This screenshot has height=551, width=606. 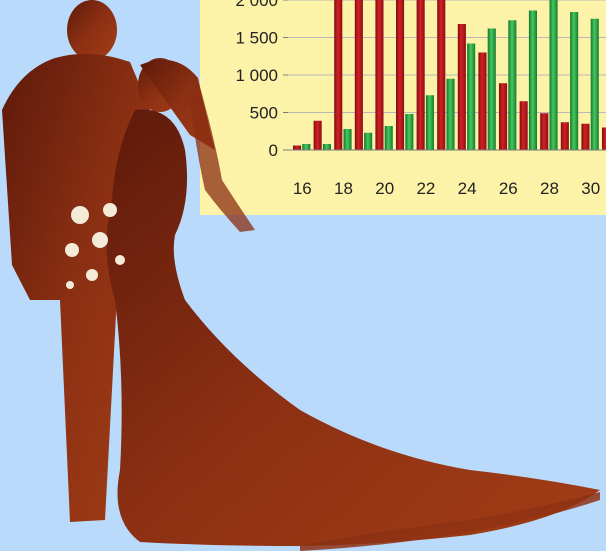 I want to click on x-tick-label: 18, so click(x=343, y=188).